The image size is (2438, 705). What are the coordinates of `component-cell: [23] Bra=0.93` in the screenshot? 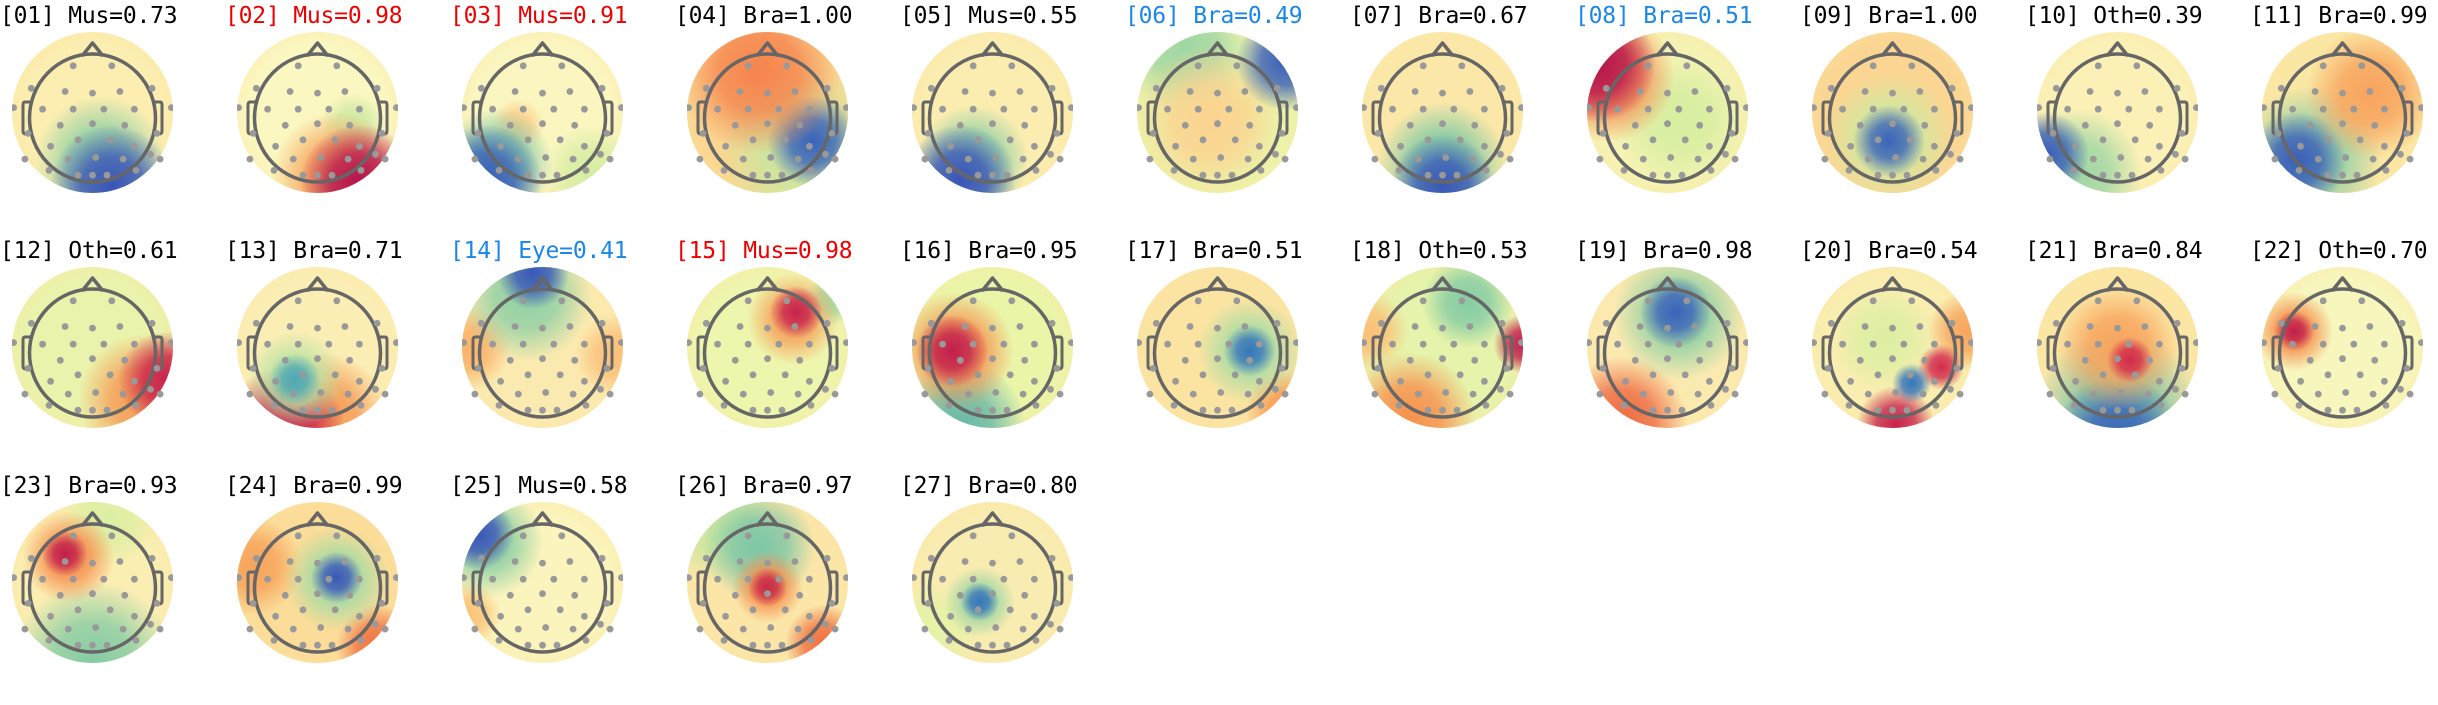 It's located at (112, 587).